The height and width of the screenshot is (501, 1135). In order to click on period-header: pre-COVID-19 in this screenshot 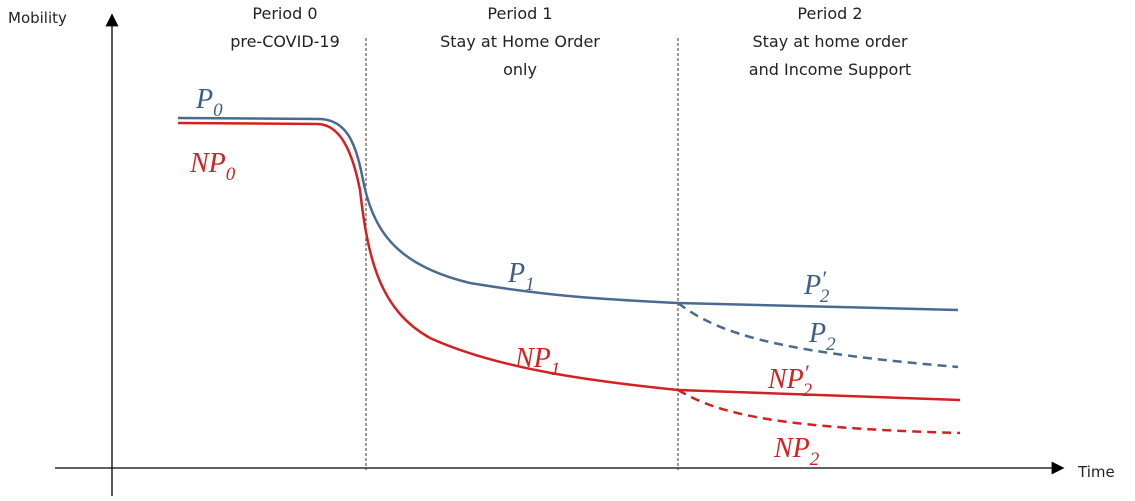, I will do `click(285, 41)`.